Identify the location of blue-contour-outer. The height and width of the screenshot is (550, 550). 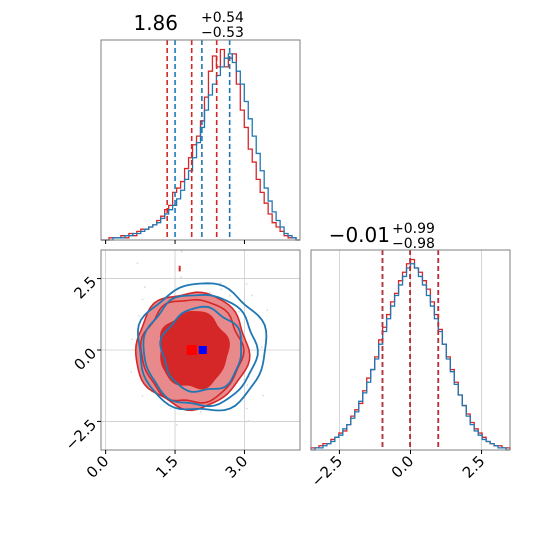
(202, 347).